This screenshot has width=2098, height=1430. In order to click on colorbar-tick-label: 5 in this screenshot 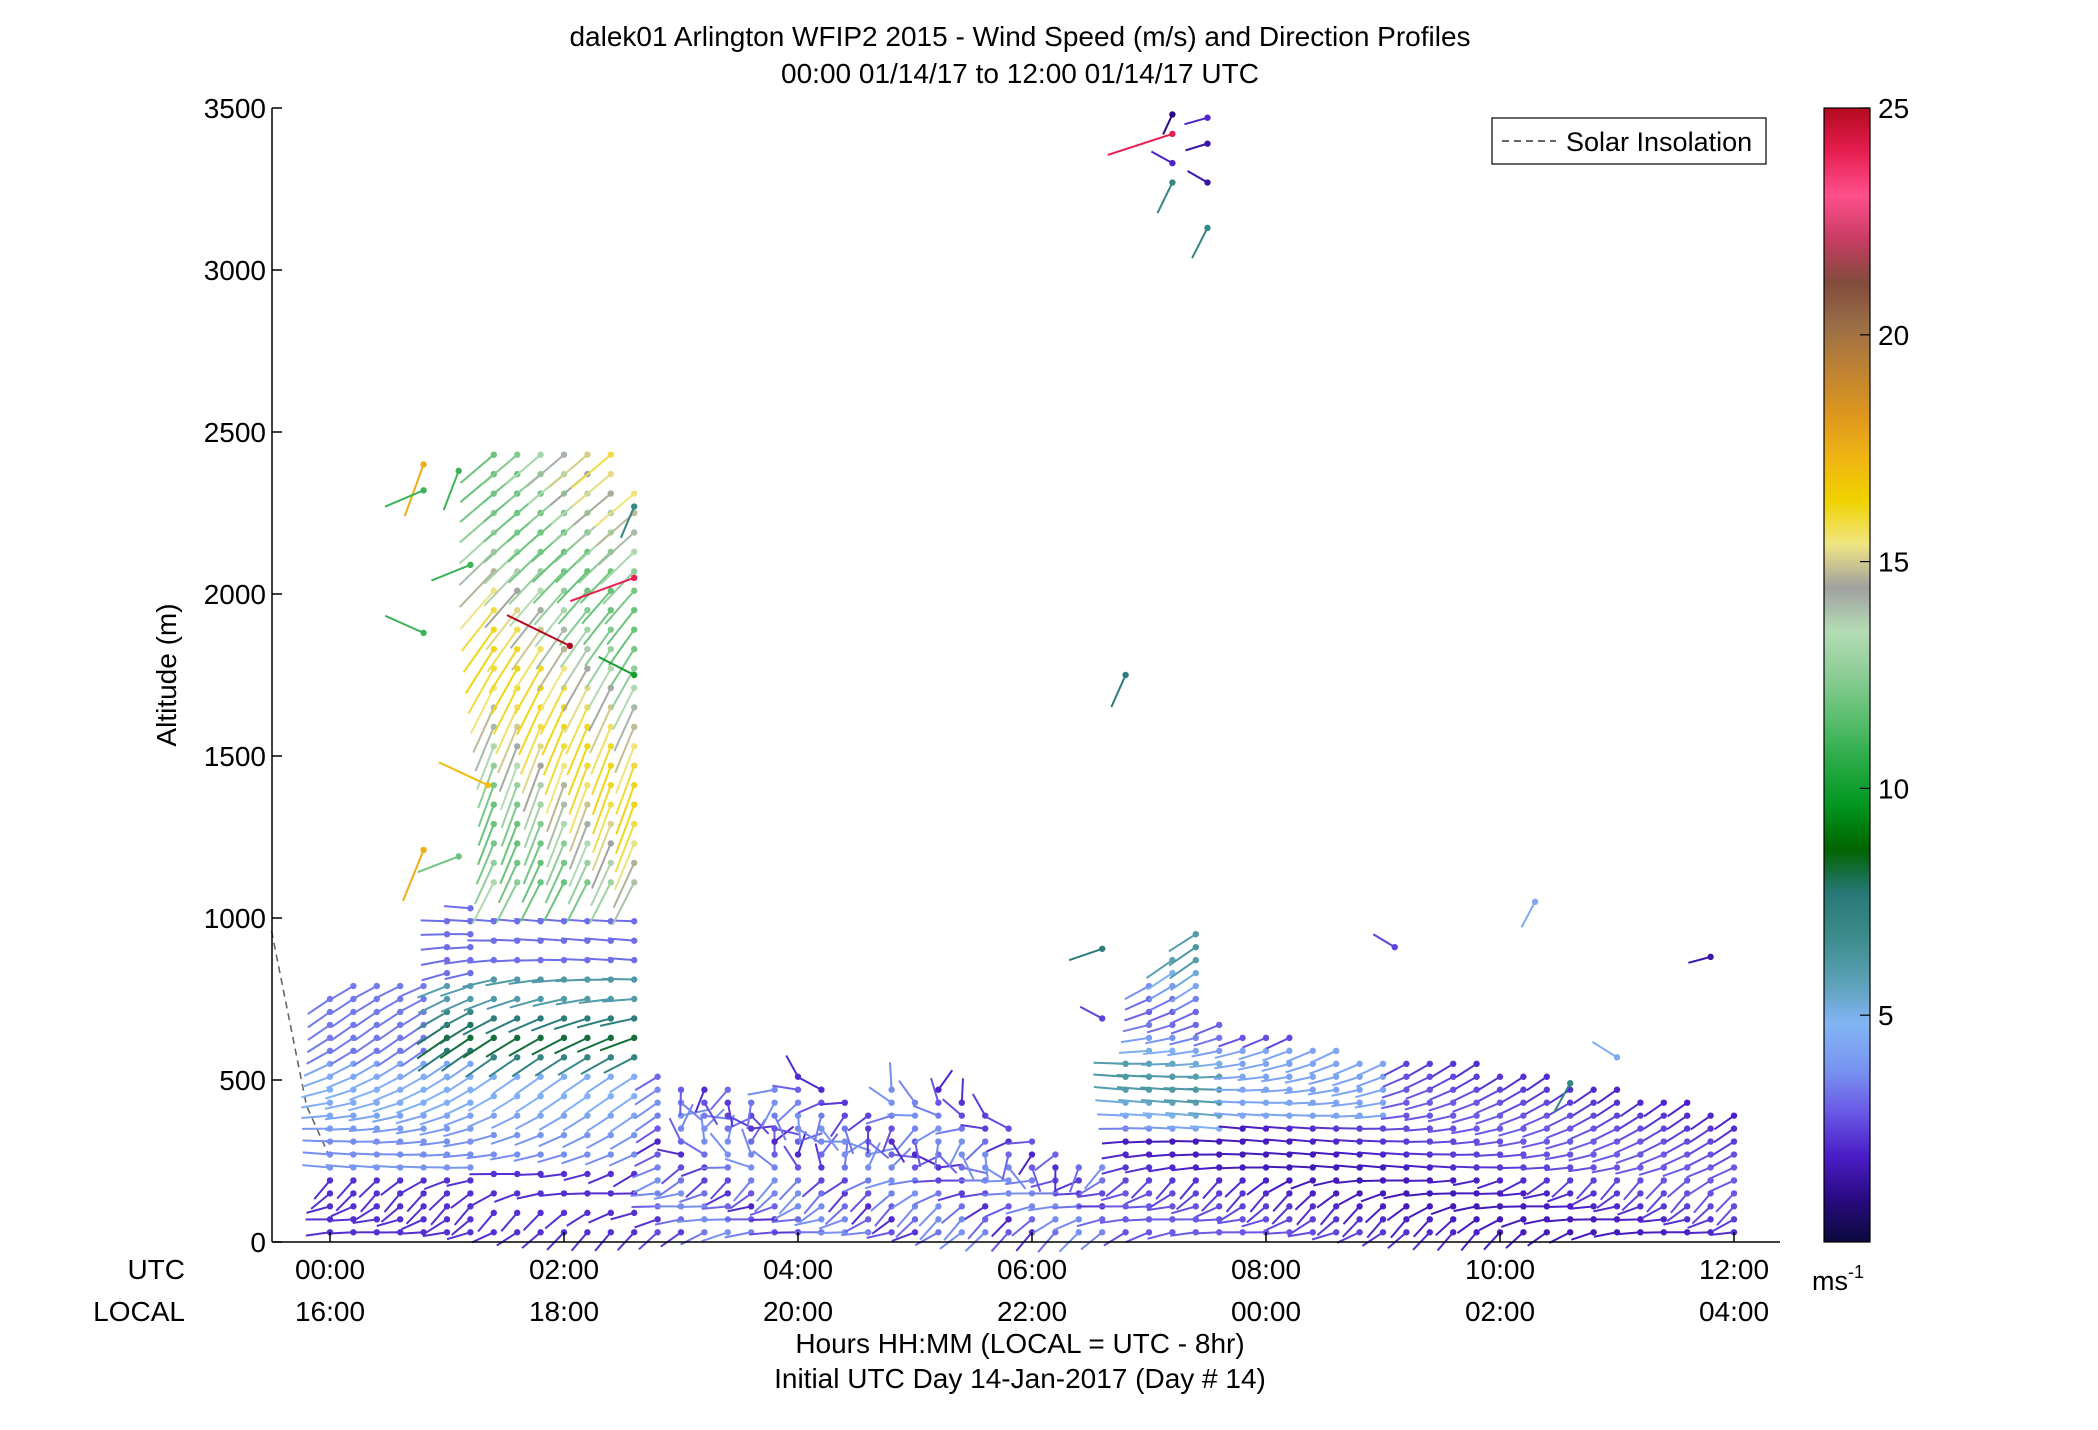, I will do `click(1886, 1015)`.